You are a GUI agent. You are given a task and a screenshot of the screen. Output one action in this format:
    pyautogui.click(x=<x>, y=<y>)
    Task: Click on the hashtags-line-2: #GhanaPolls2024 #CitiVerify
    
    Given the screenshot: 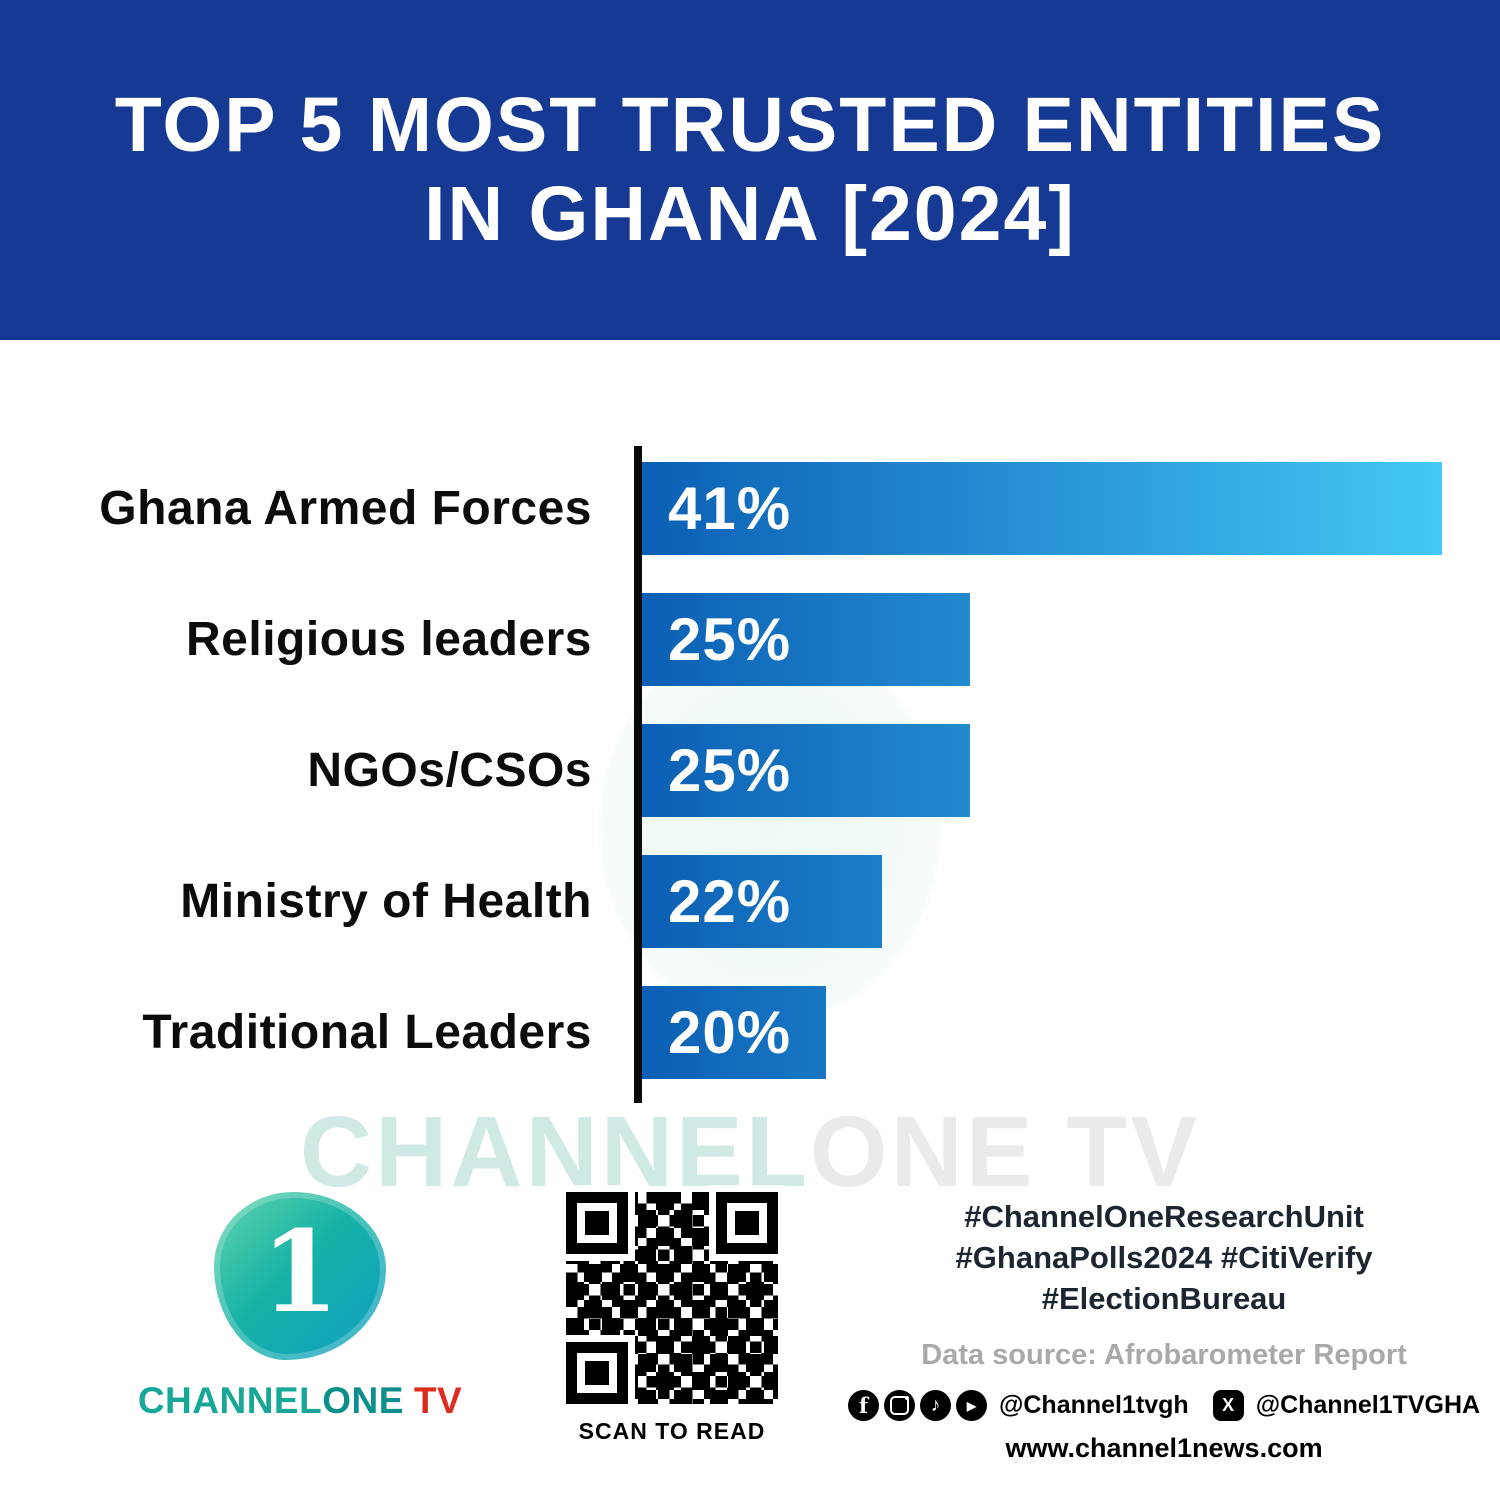 What is the action you would take?
    pyautogui.click(x=1164, y=1257)
    